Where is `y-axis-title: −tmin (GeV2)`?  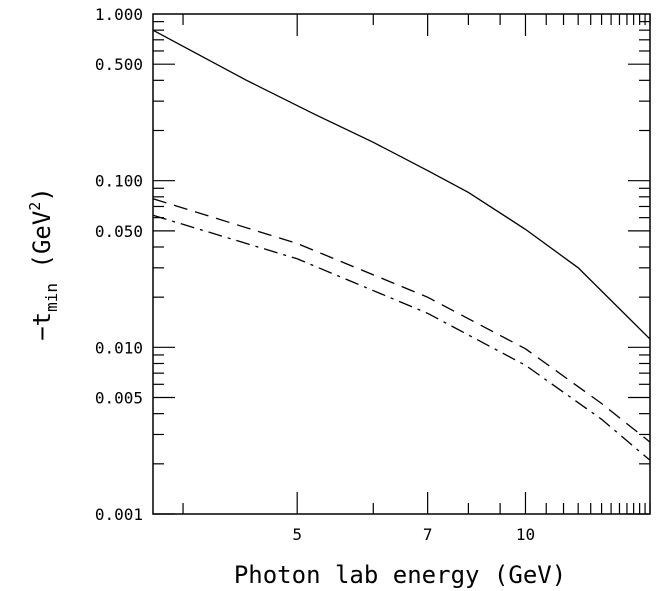 y-axis-title: −tmin (GeV2) is located at coordinates (43, 264).